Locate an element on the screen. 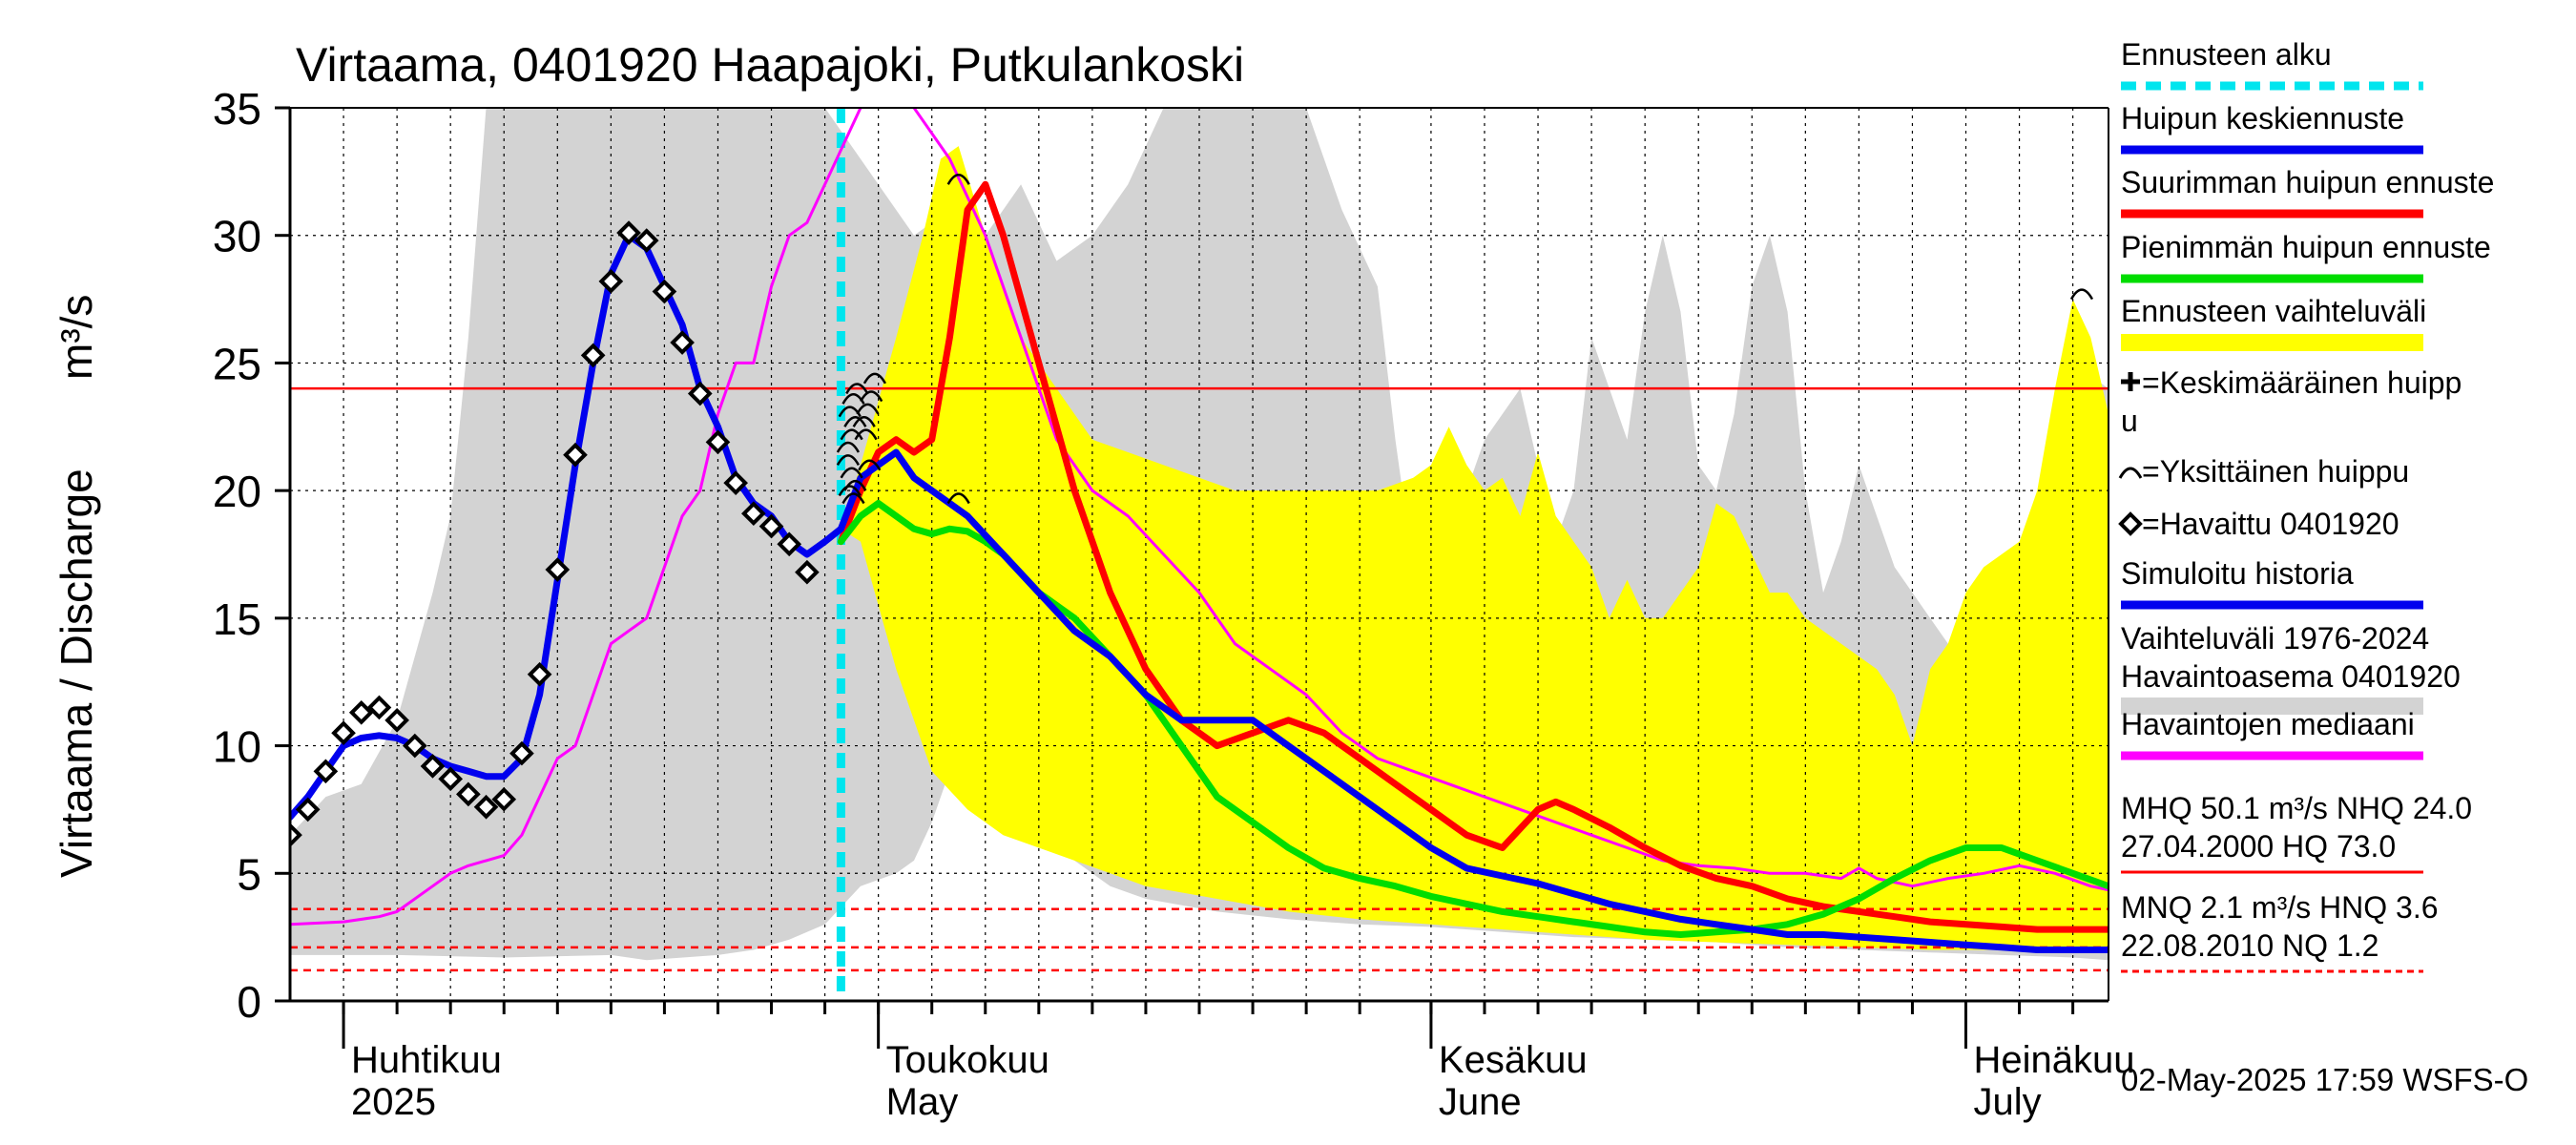  x-month-sublabel: June is located at coordinates (1480, 1102).